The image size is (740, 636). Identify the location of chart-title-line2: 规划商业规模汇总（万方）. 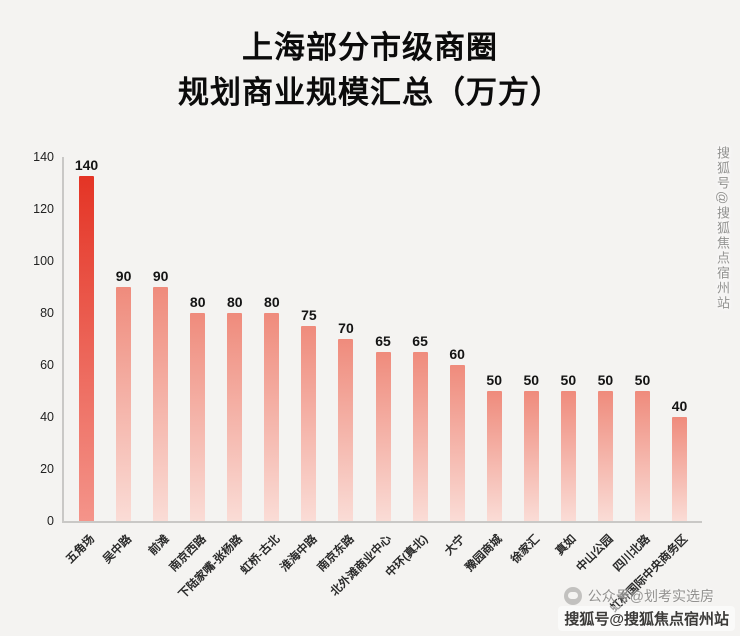
(370, 92).